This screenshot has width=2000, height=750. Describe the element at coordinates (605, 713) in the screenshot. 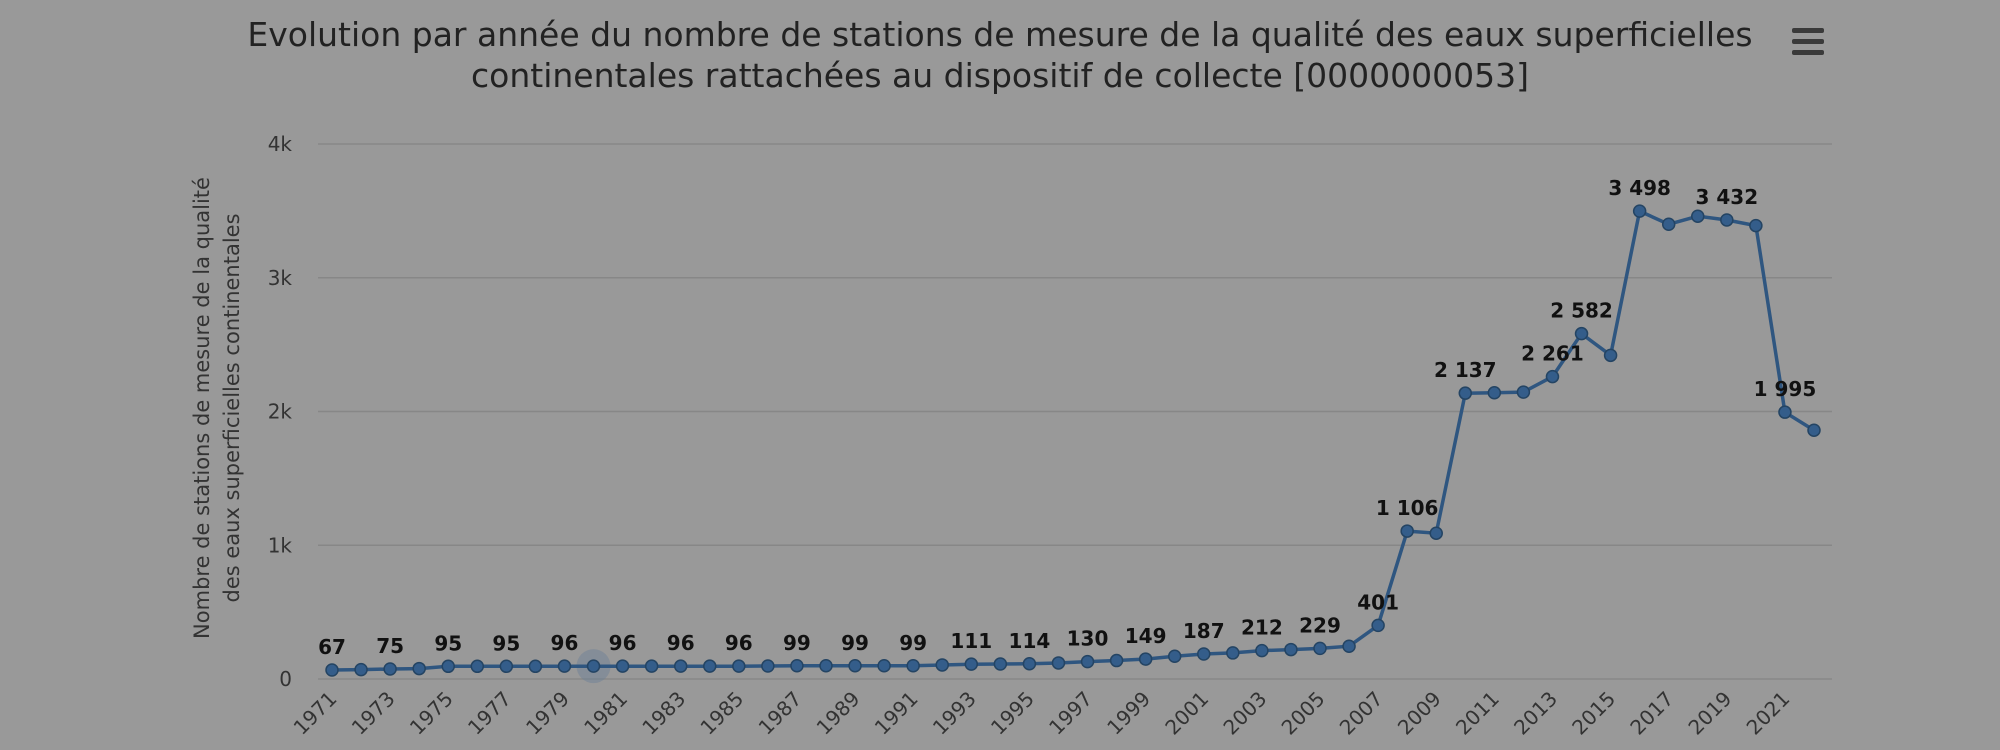

I see `x-tick-label: 1981` at that location.